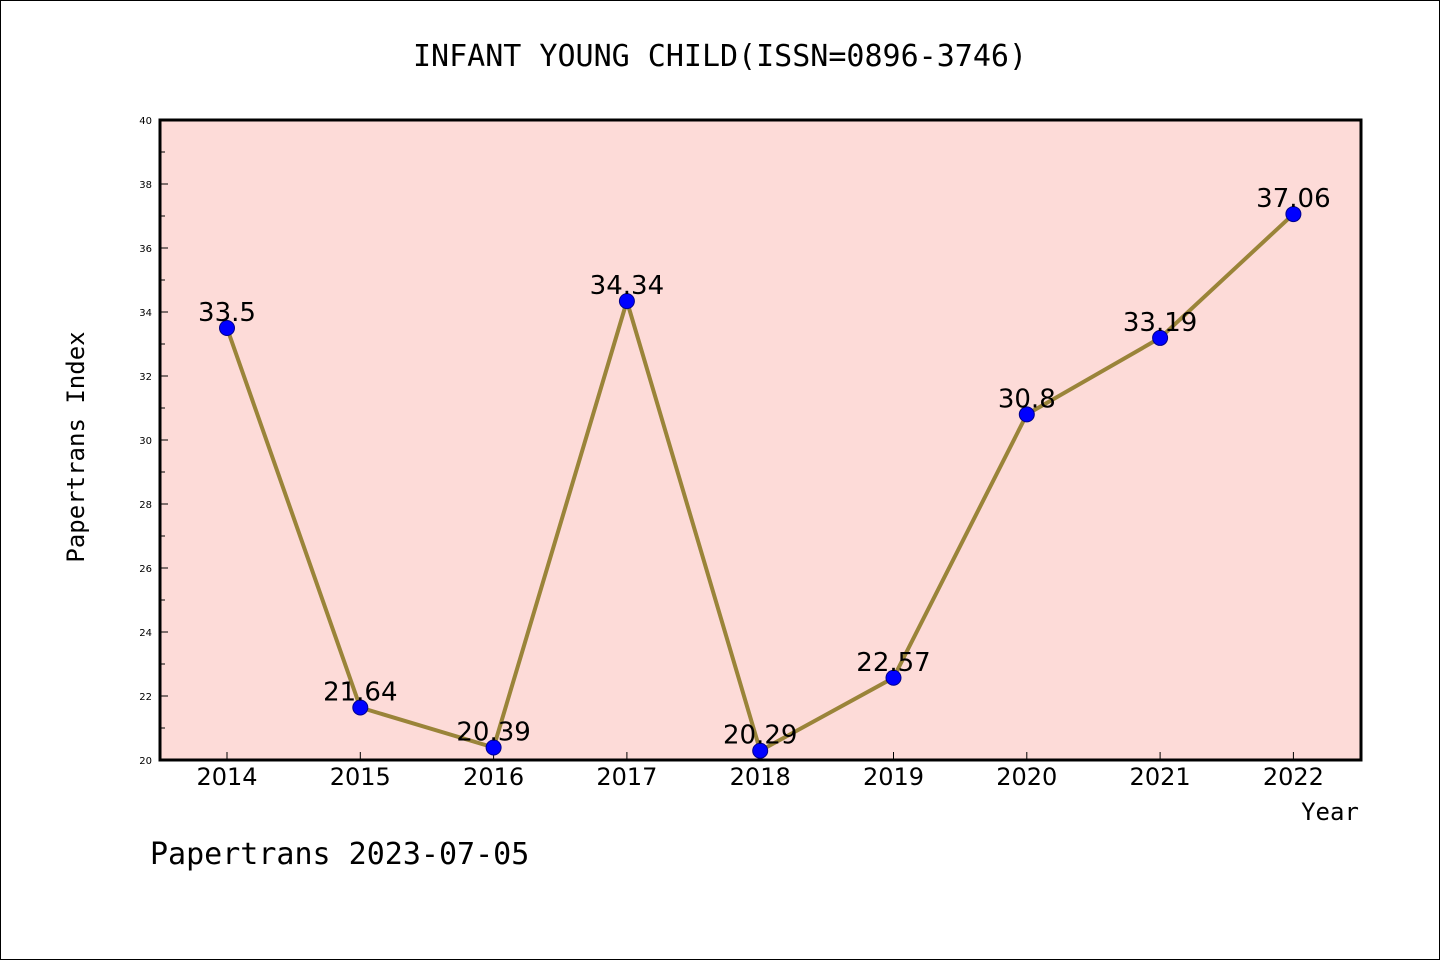 This screenshot has height=960, width=1440. What do you see at coordinates (627, 286) in the screenshot?
I see `data-label: 34.34` at bounding box center [627, 286].